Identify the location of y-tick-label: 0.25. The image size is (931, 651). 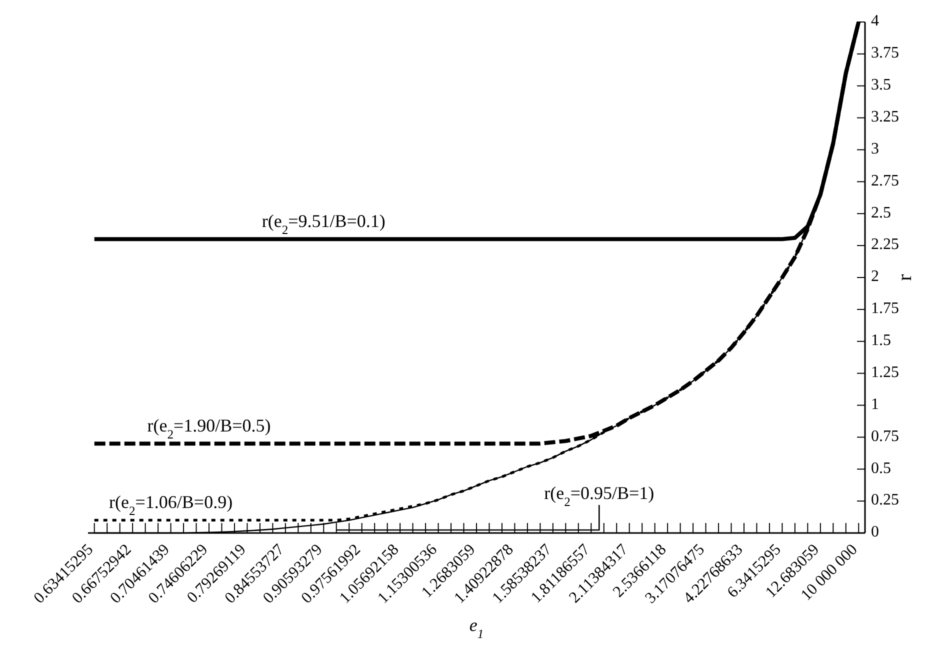
(885, 500).